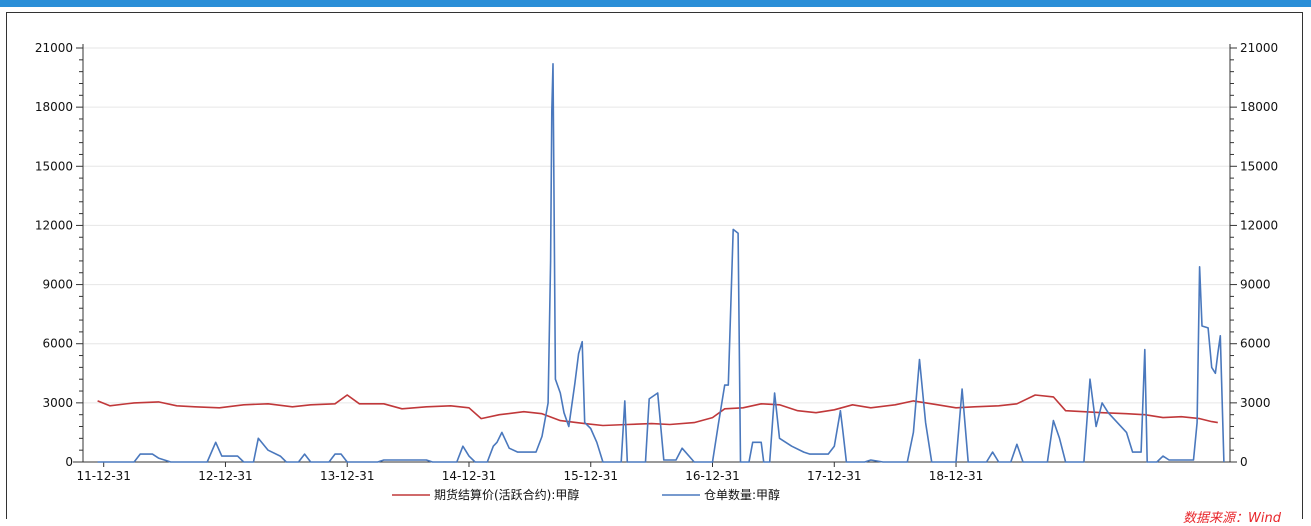  Describe the element at coordinates (469, 476) in the screenshot. I see `x-tick-label: 14-12-31` at that location.